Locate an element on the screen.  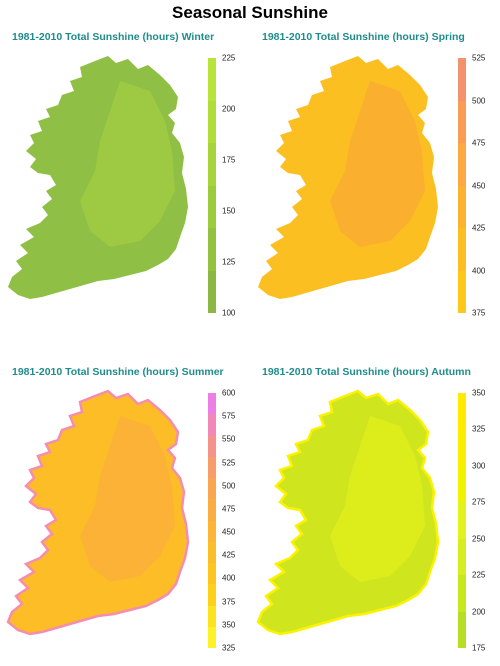
legend-bar-winter is located at coordinates (212, 185).